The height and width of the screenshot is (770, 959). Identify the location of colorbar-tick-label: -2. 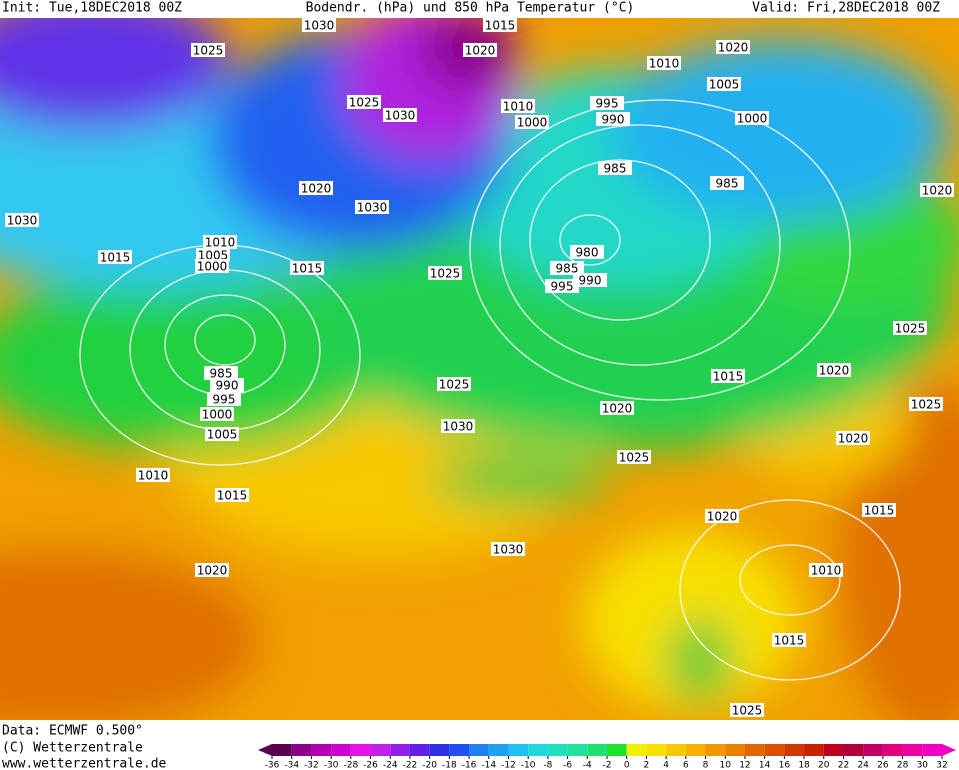
(607, 765).